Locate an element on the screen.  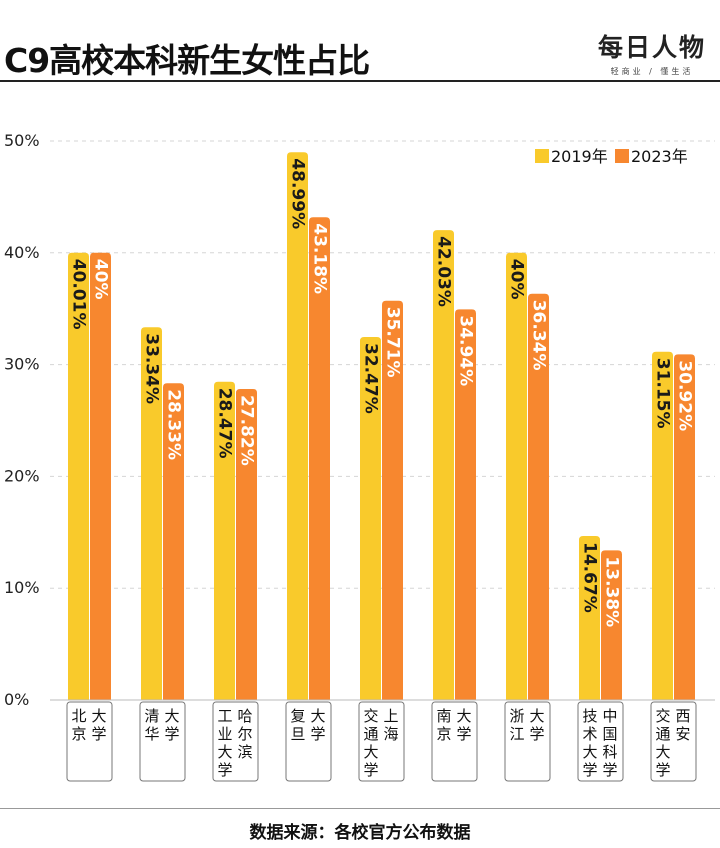
category-label-char: 术 is located at coordinates (589, 734).